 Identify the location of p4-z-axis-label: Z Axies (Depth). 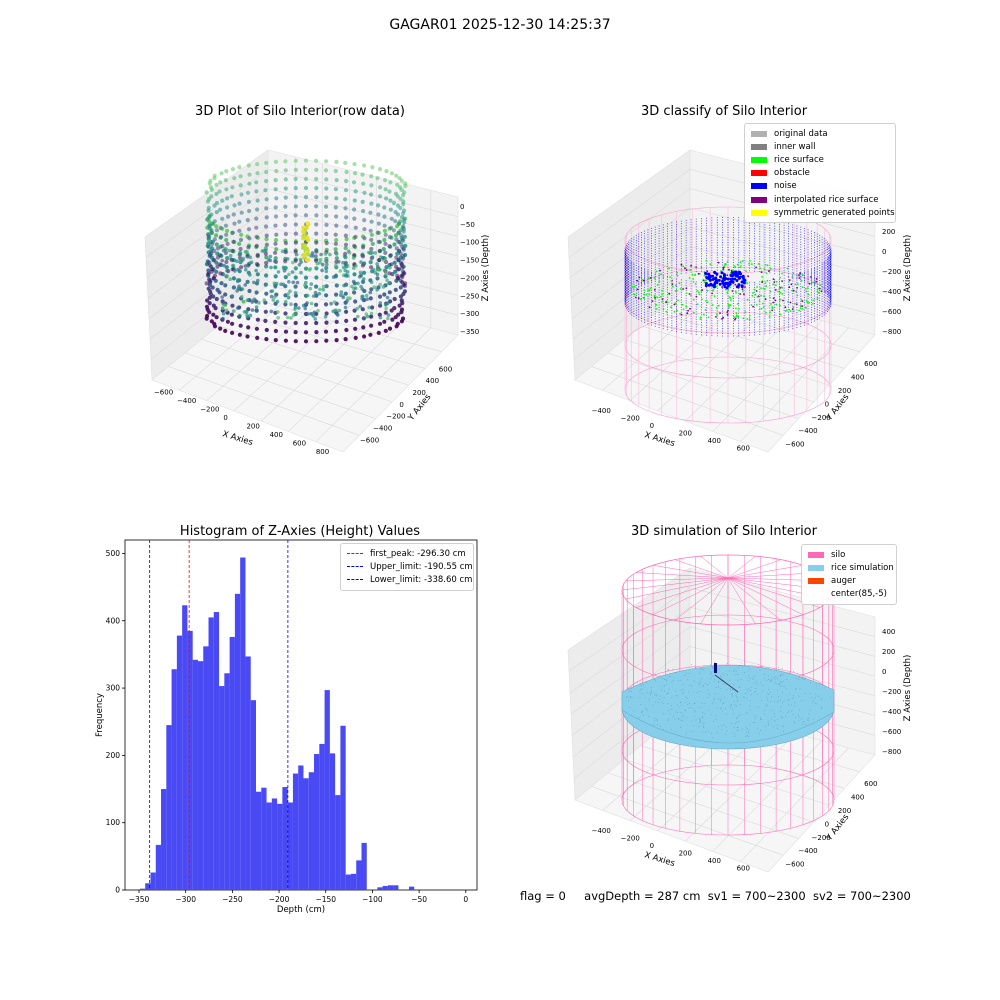
(908, 688).